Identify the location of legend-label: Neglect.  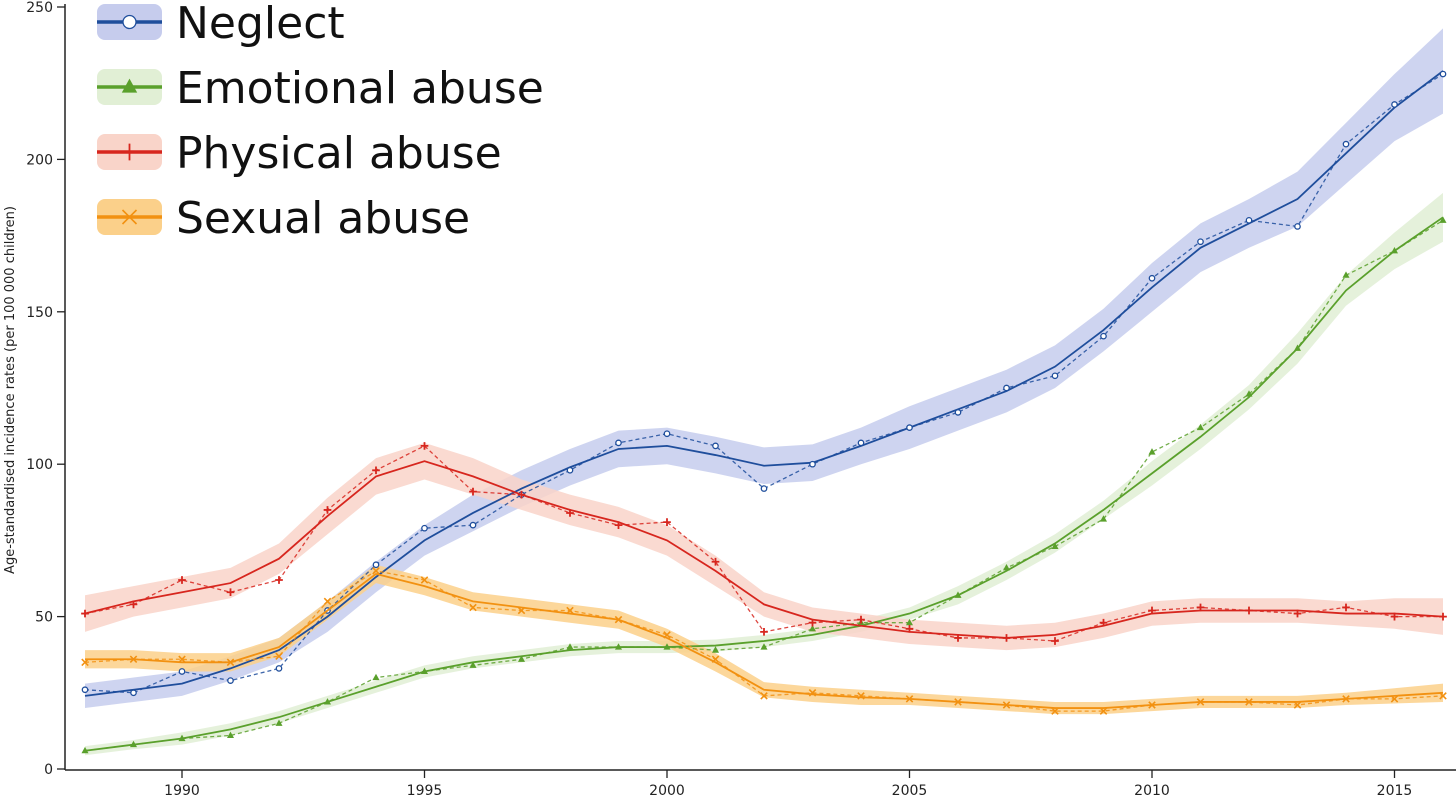
(260, 24).